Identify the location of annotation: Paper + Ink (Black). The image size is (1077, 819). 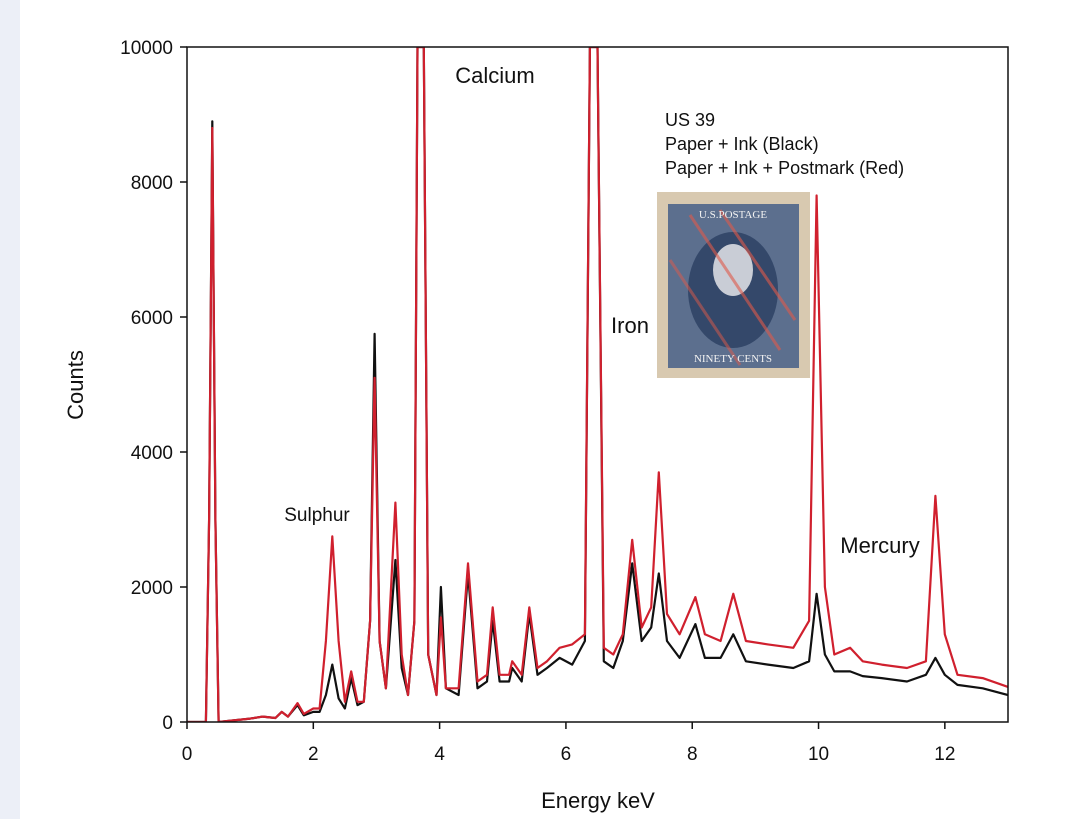
(742, 144).